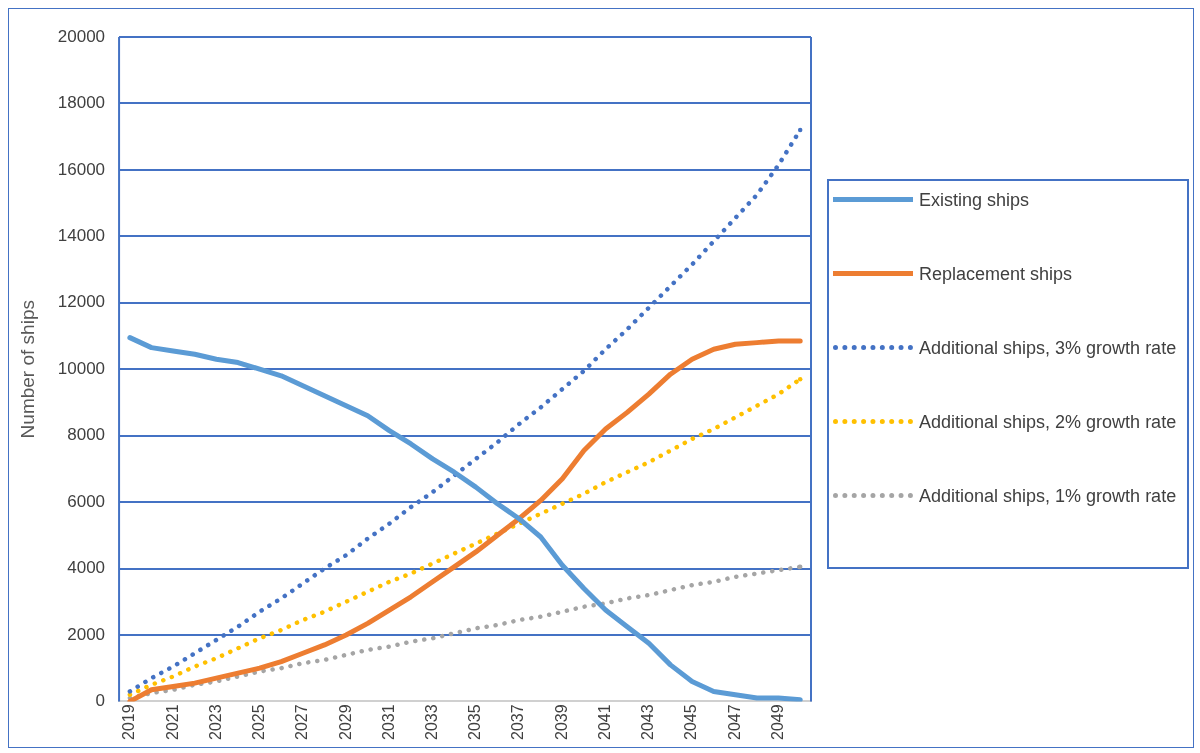  Describe the element at coordinates (172, 722) in the screenshot. I see `x-tick-label: 2021` at that location.